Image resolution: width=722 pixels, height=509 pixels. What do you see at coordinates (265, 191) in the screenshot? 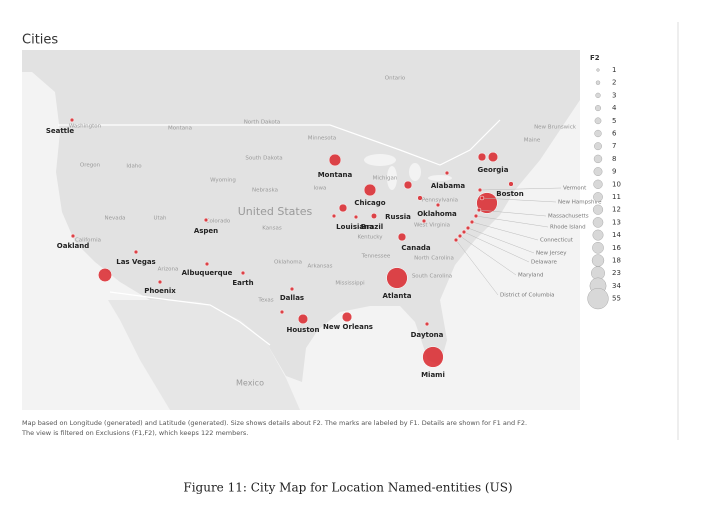
I see `map-label: Nebraska` at bounding box center [265, 191].